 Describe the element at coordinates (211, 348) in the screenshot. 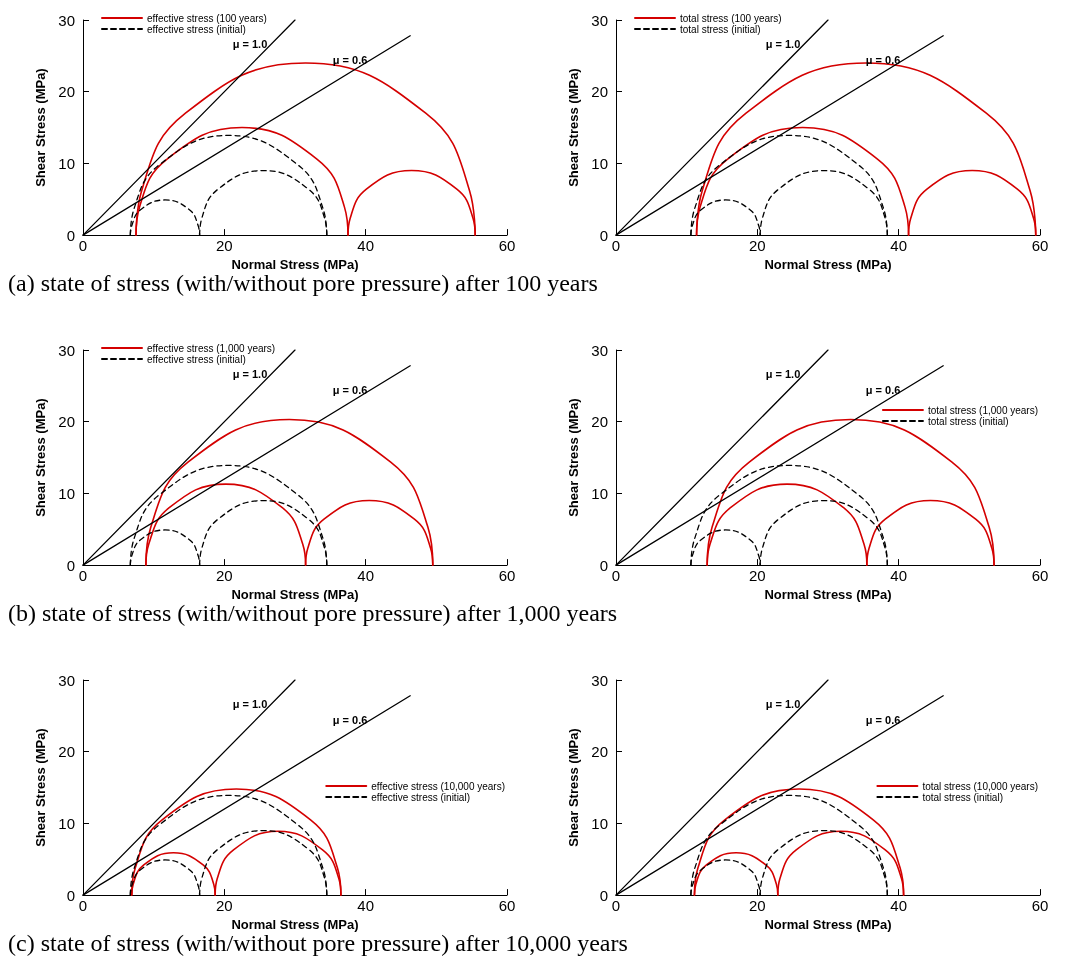

I see `legend-label: effective stress (1,000 years)` at that location.